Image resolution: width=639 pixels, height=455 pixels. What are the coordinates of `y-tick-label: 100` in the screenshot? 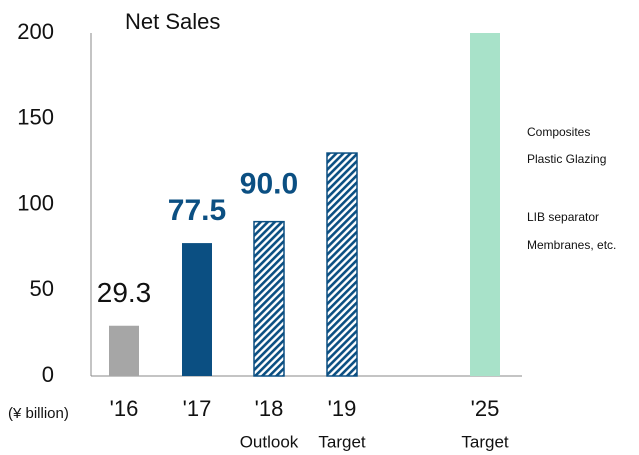 It's located at (35, 202).